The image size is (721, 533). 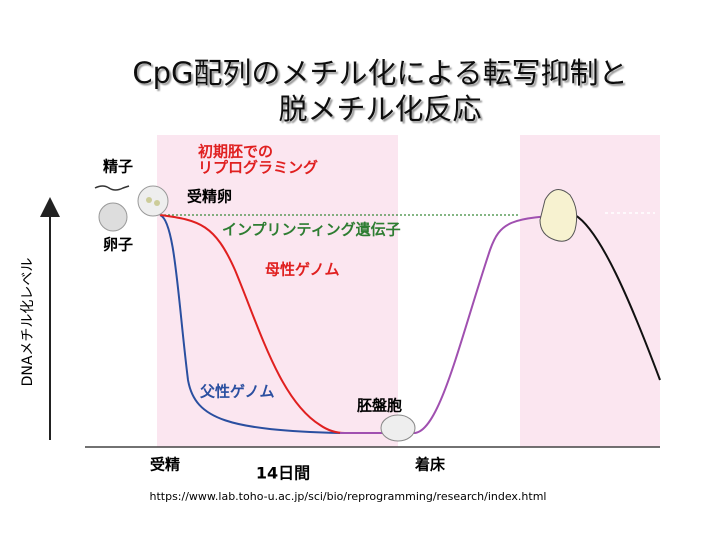 I want to click on later-band, so click(x=590, y=291).